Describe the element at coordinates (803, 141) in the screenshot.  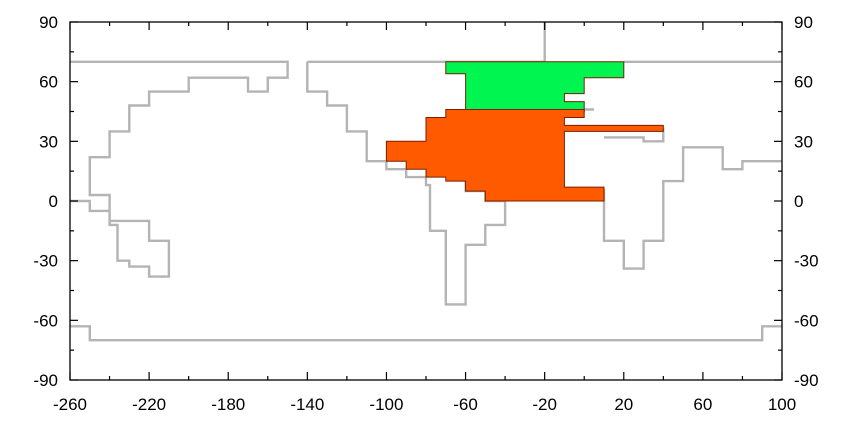
I see `y-tick-label-right: 30` at that location.